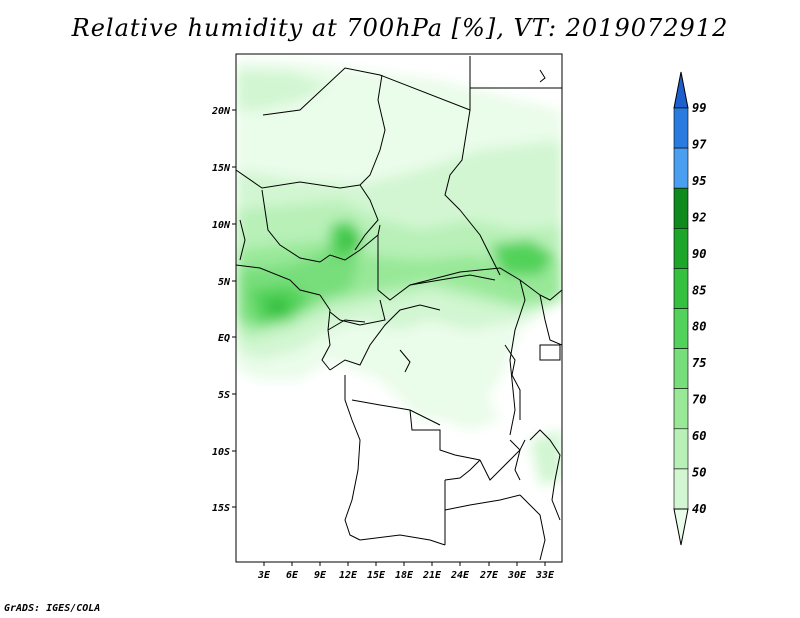  What do you see at coordinates (699, 217) in the screenshot?
I see `colorbar-label: 92` at bounding box center [699, 217].